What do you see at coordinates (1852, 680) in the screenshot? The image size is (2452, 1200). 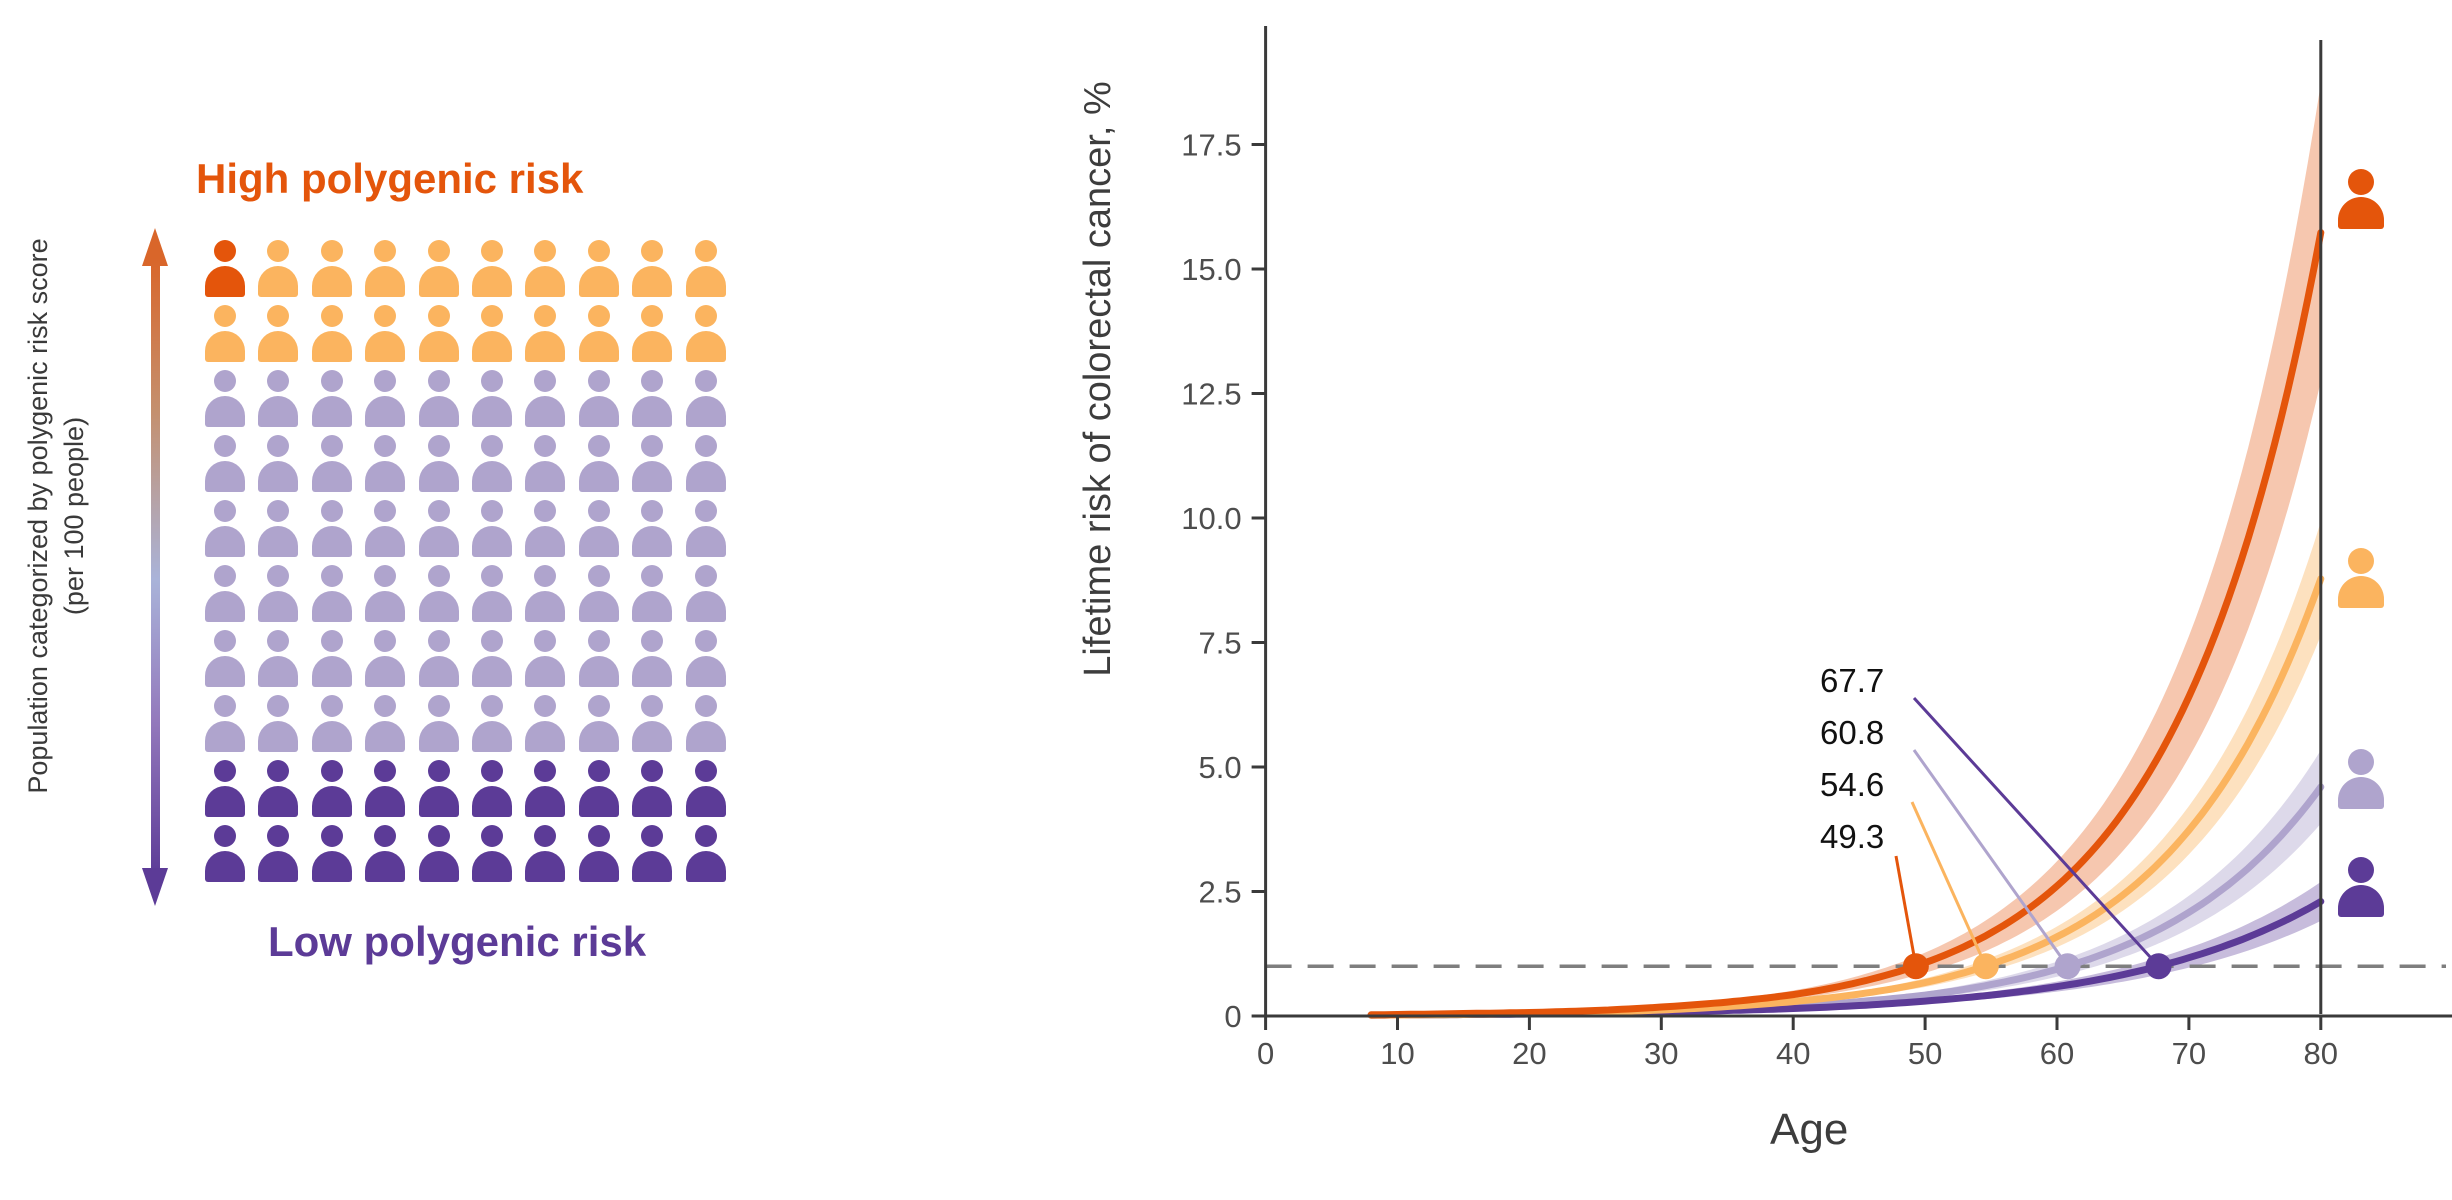 I see `crossing-age-label-dark-purple: 67.7` at bounding box center [1852, 680].